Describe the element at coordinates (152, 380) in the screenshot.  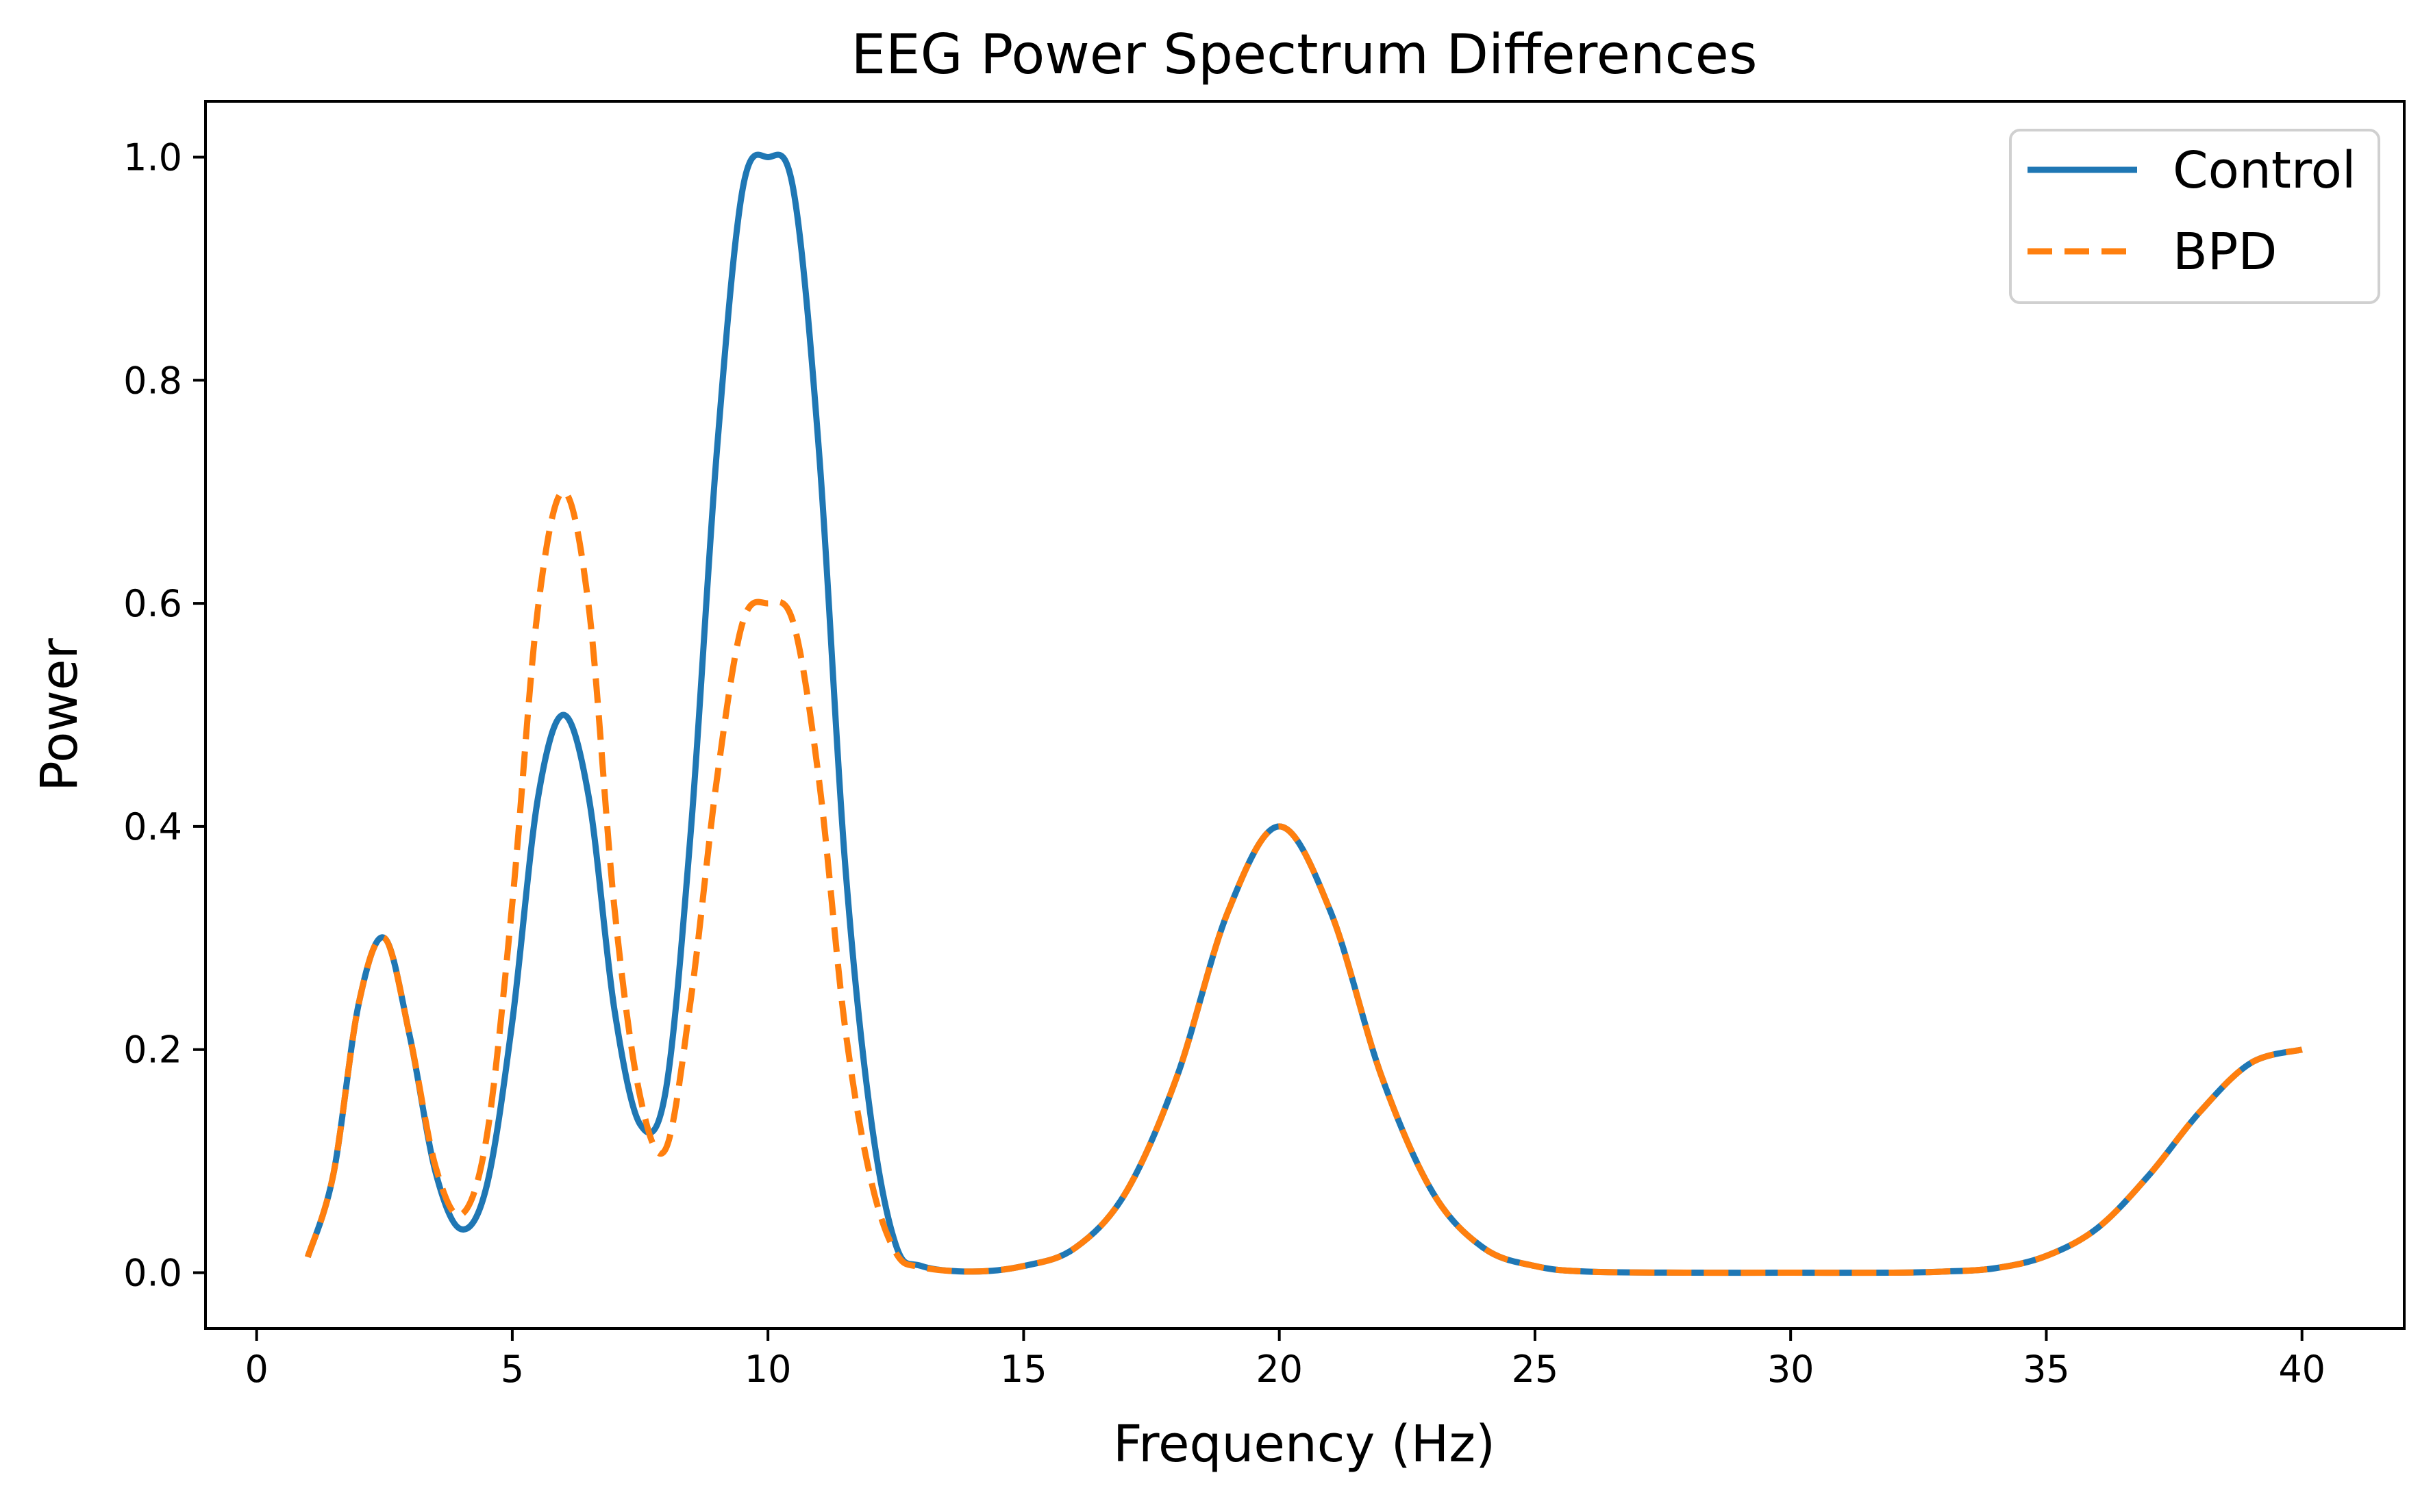
I see `y-tick-label: 0.8` at that location.